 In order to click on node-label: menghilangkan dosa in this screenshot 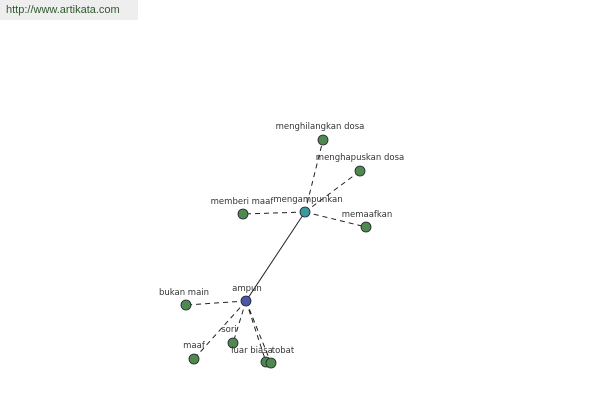, I will do `click(320, 127)`.